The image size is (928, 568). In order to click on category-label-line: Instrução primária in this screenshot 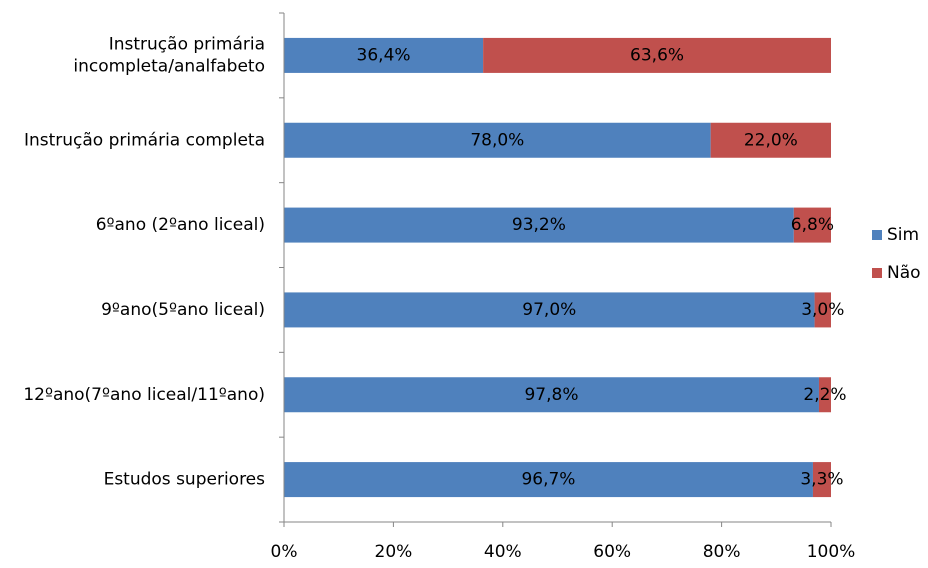, I will do `click(187, 44)`.